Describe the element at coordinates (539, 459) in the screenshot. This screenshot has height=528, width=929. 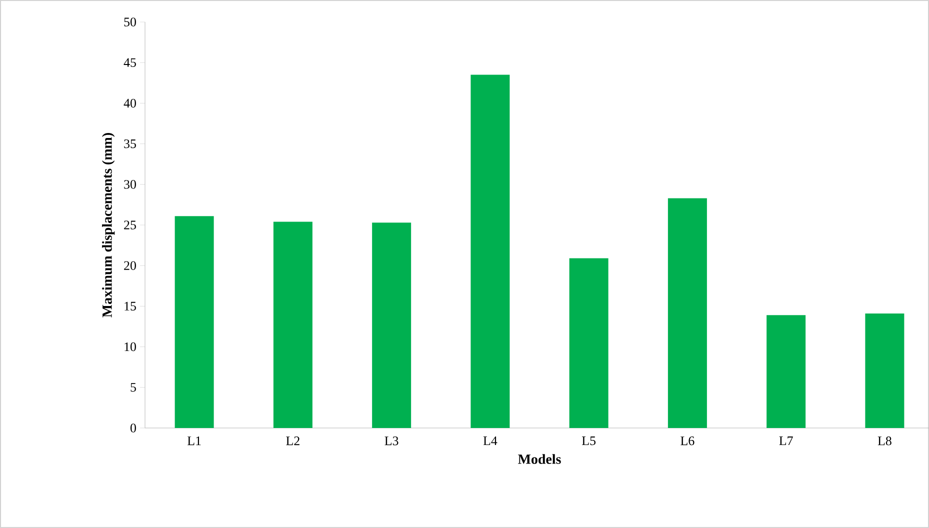
I see `x-axis-title: Models` at that location.